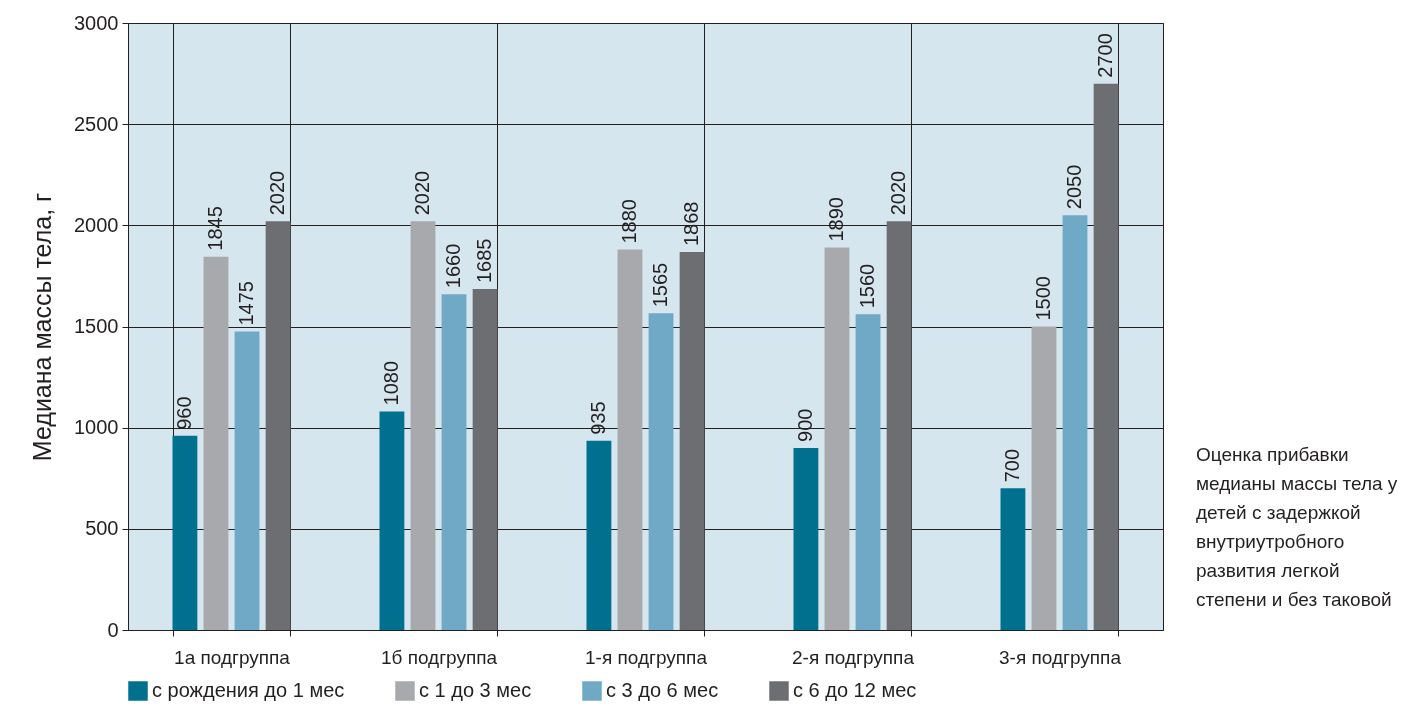 The image size is (1413, 718). What do you see at coordinates (835, 219) in the screenshot?
I see `data-label: 1890` at bounding box center [835, 219].